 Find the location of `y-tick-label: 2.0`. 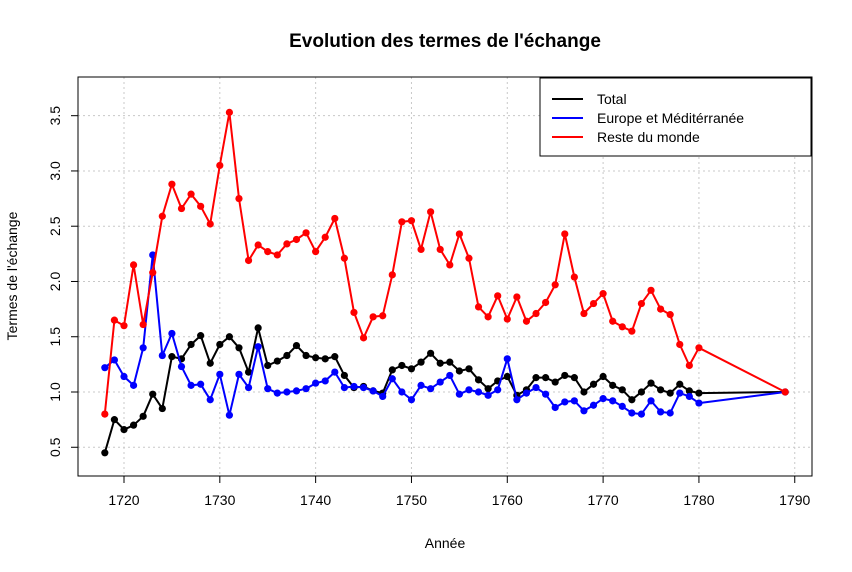

y-tick-label: 2.0 is located at coordinates (55, 282).